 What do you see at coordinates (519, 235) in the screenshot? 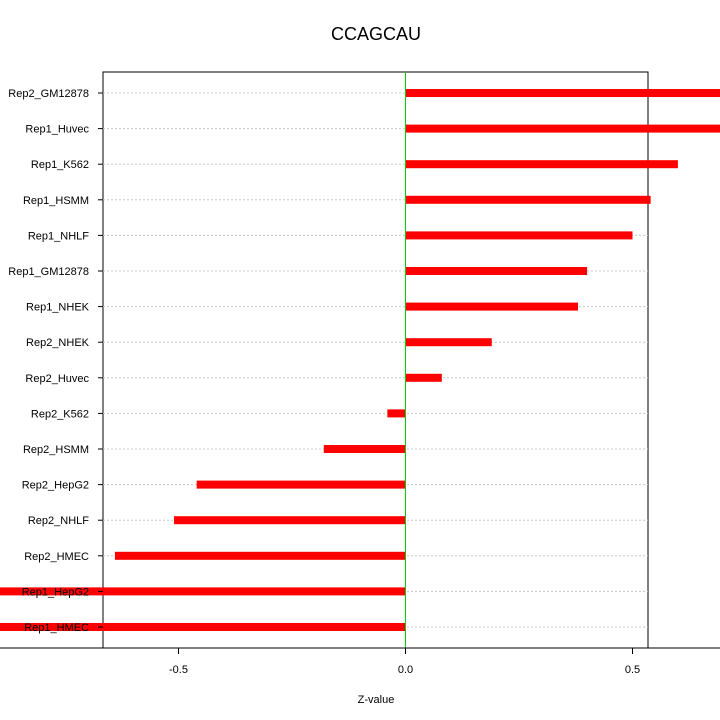
I see `bar-Rep1_NHLF` at bounding box center [519, 235].